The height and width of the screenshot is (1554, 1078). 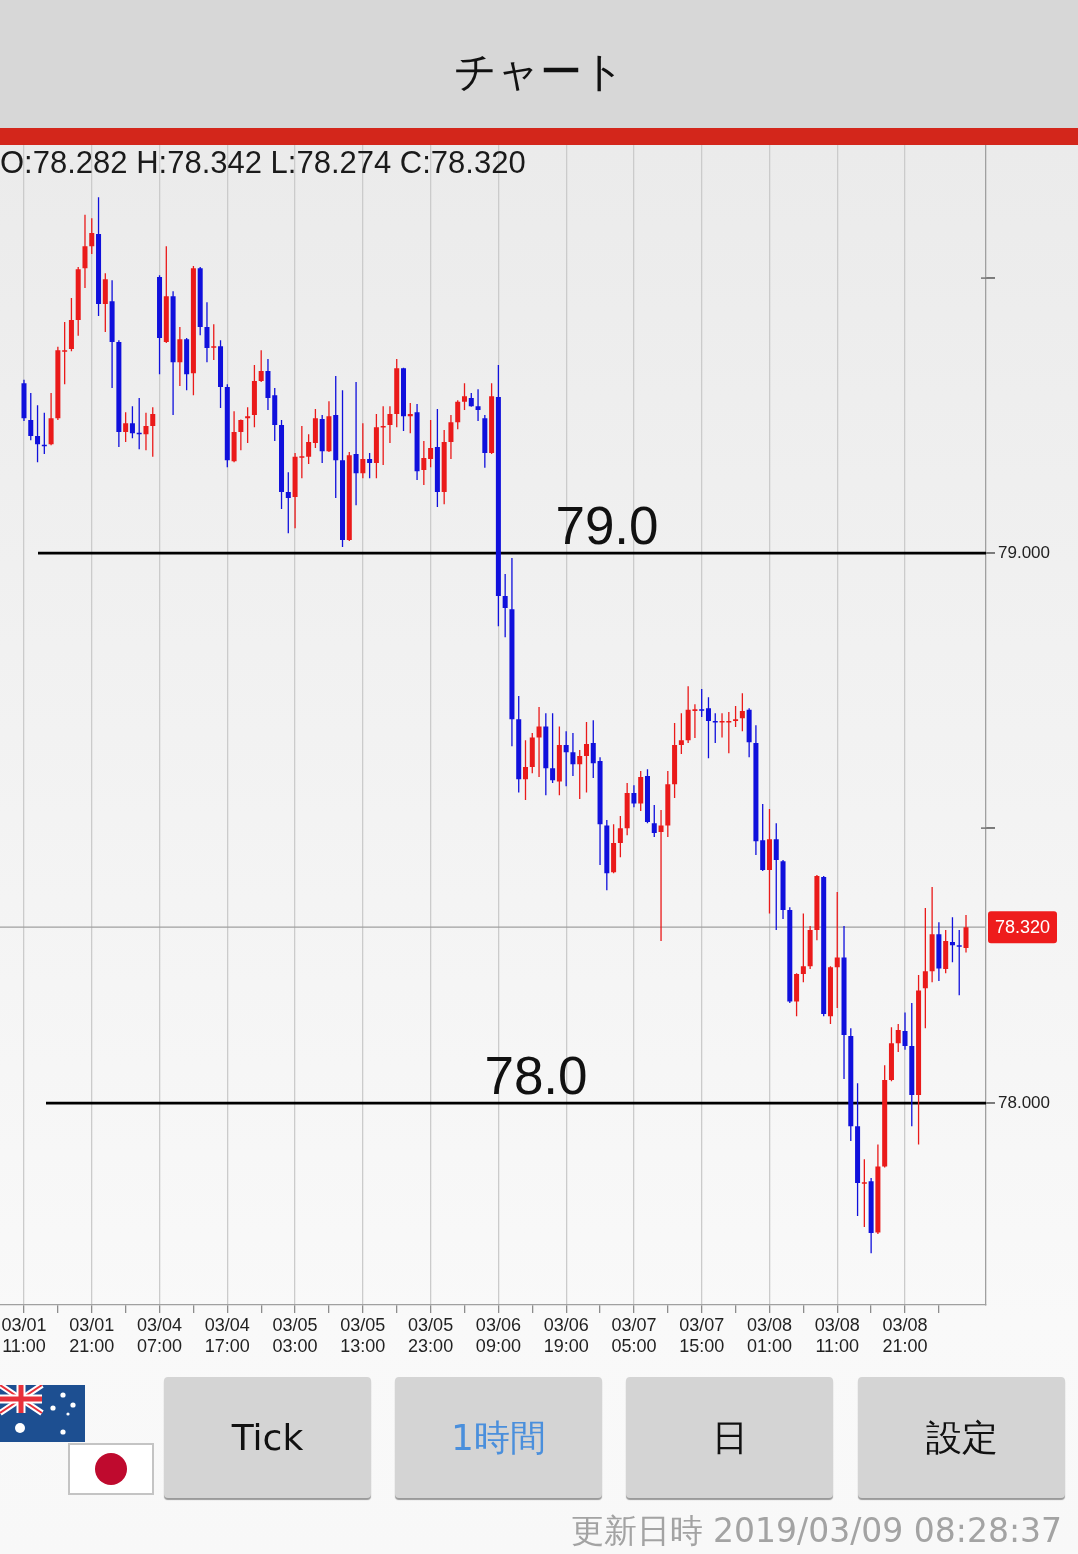 What do you see at coordinates (363, 1335) in the screenshot?
I see `x-tick-label: 03/05 13:00` at bounding box center [363, 1335].